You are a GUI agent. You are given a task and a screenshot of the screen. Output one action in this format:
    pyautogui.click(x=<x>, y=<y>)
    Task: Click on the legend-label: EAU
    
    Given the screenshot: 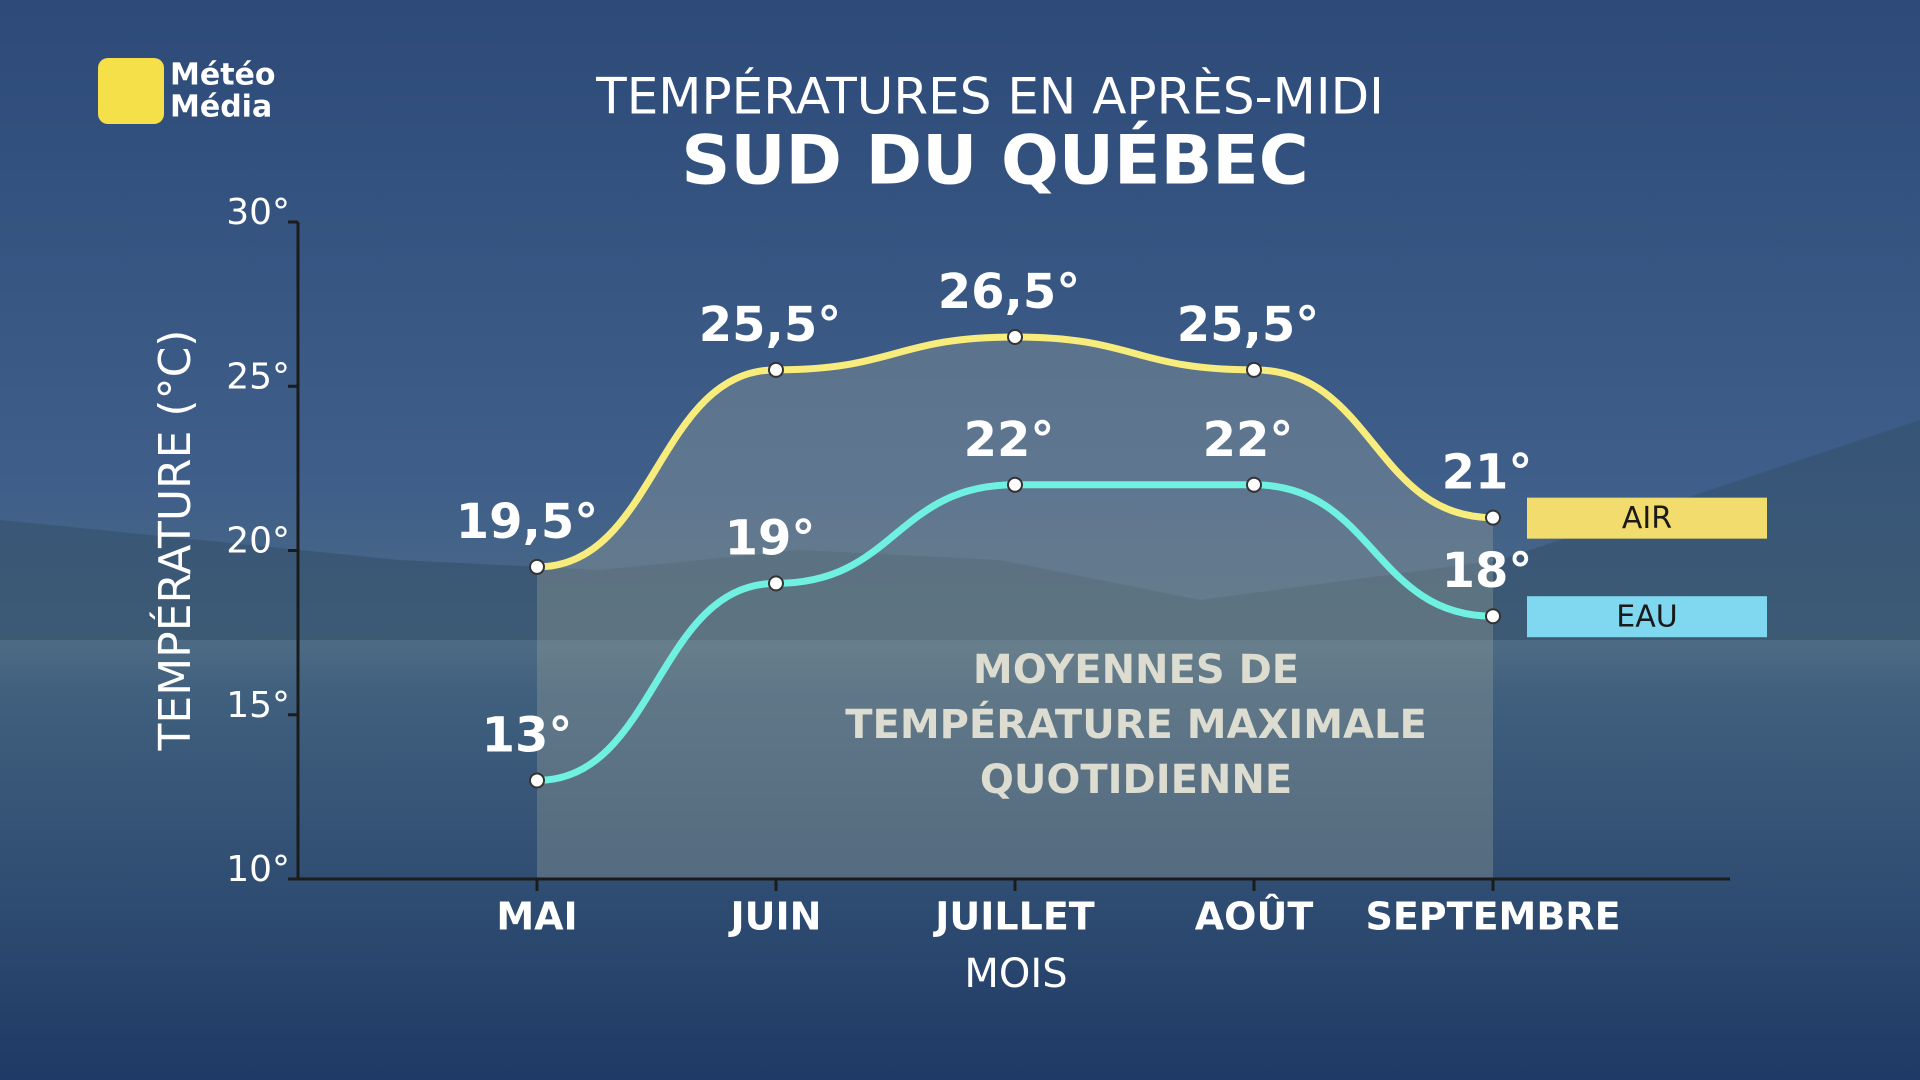 What is the action you would take?
    pyautogui.click(x=1646, y=617)
    